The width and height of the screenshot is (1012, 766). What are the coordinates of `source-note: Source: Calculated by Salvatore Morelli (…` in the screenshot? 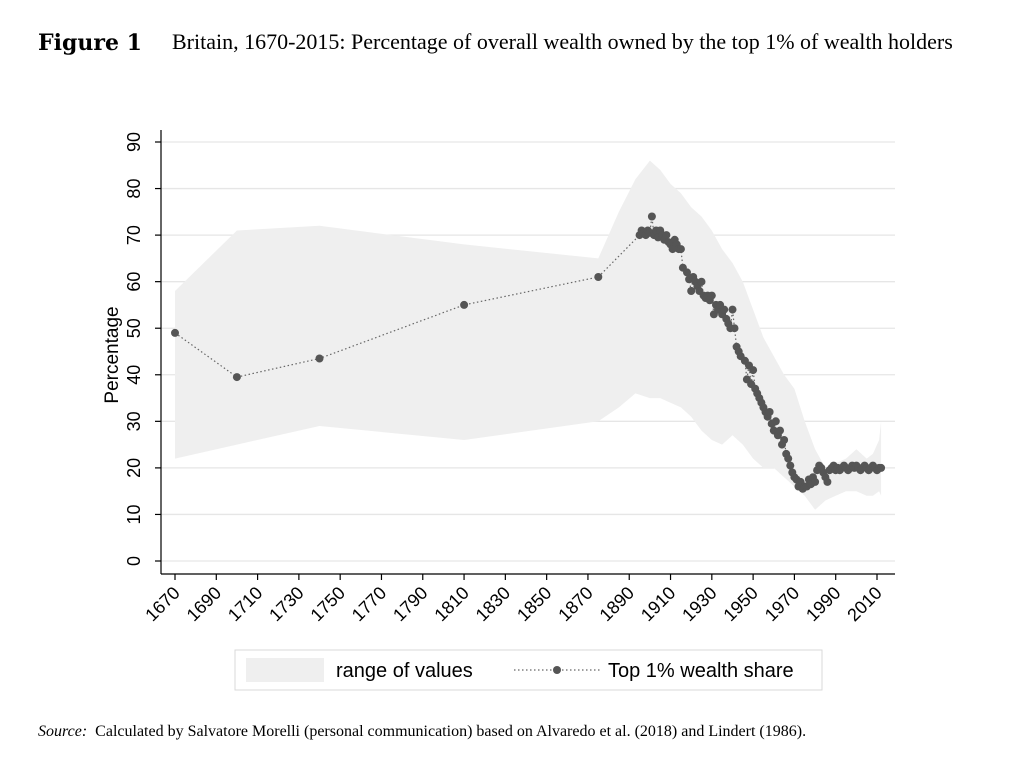 It's located at (422, 732).